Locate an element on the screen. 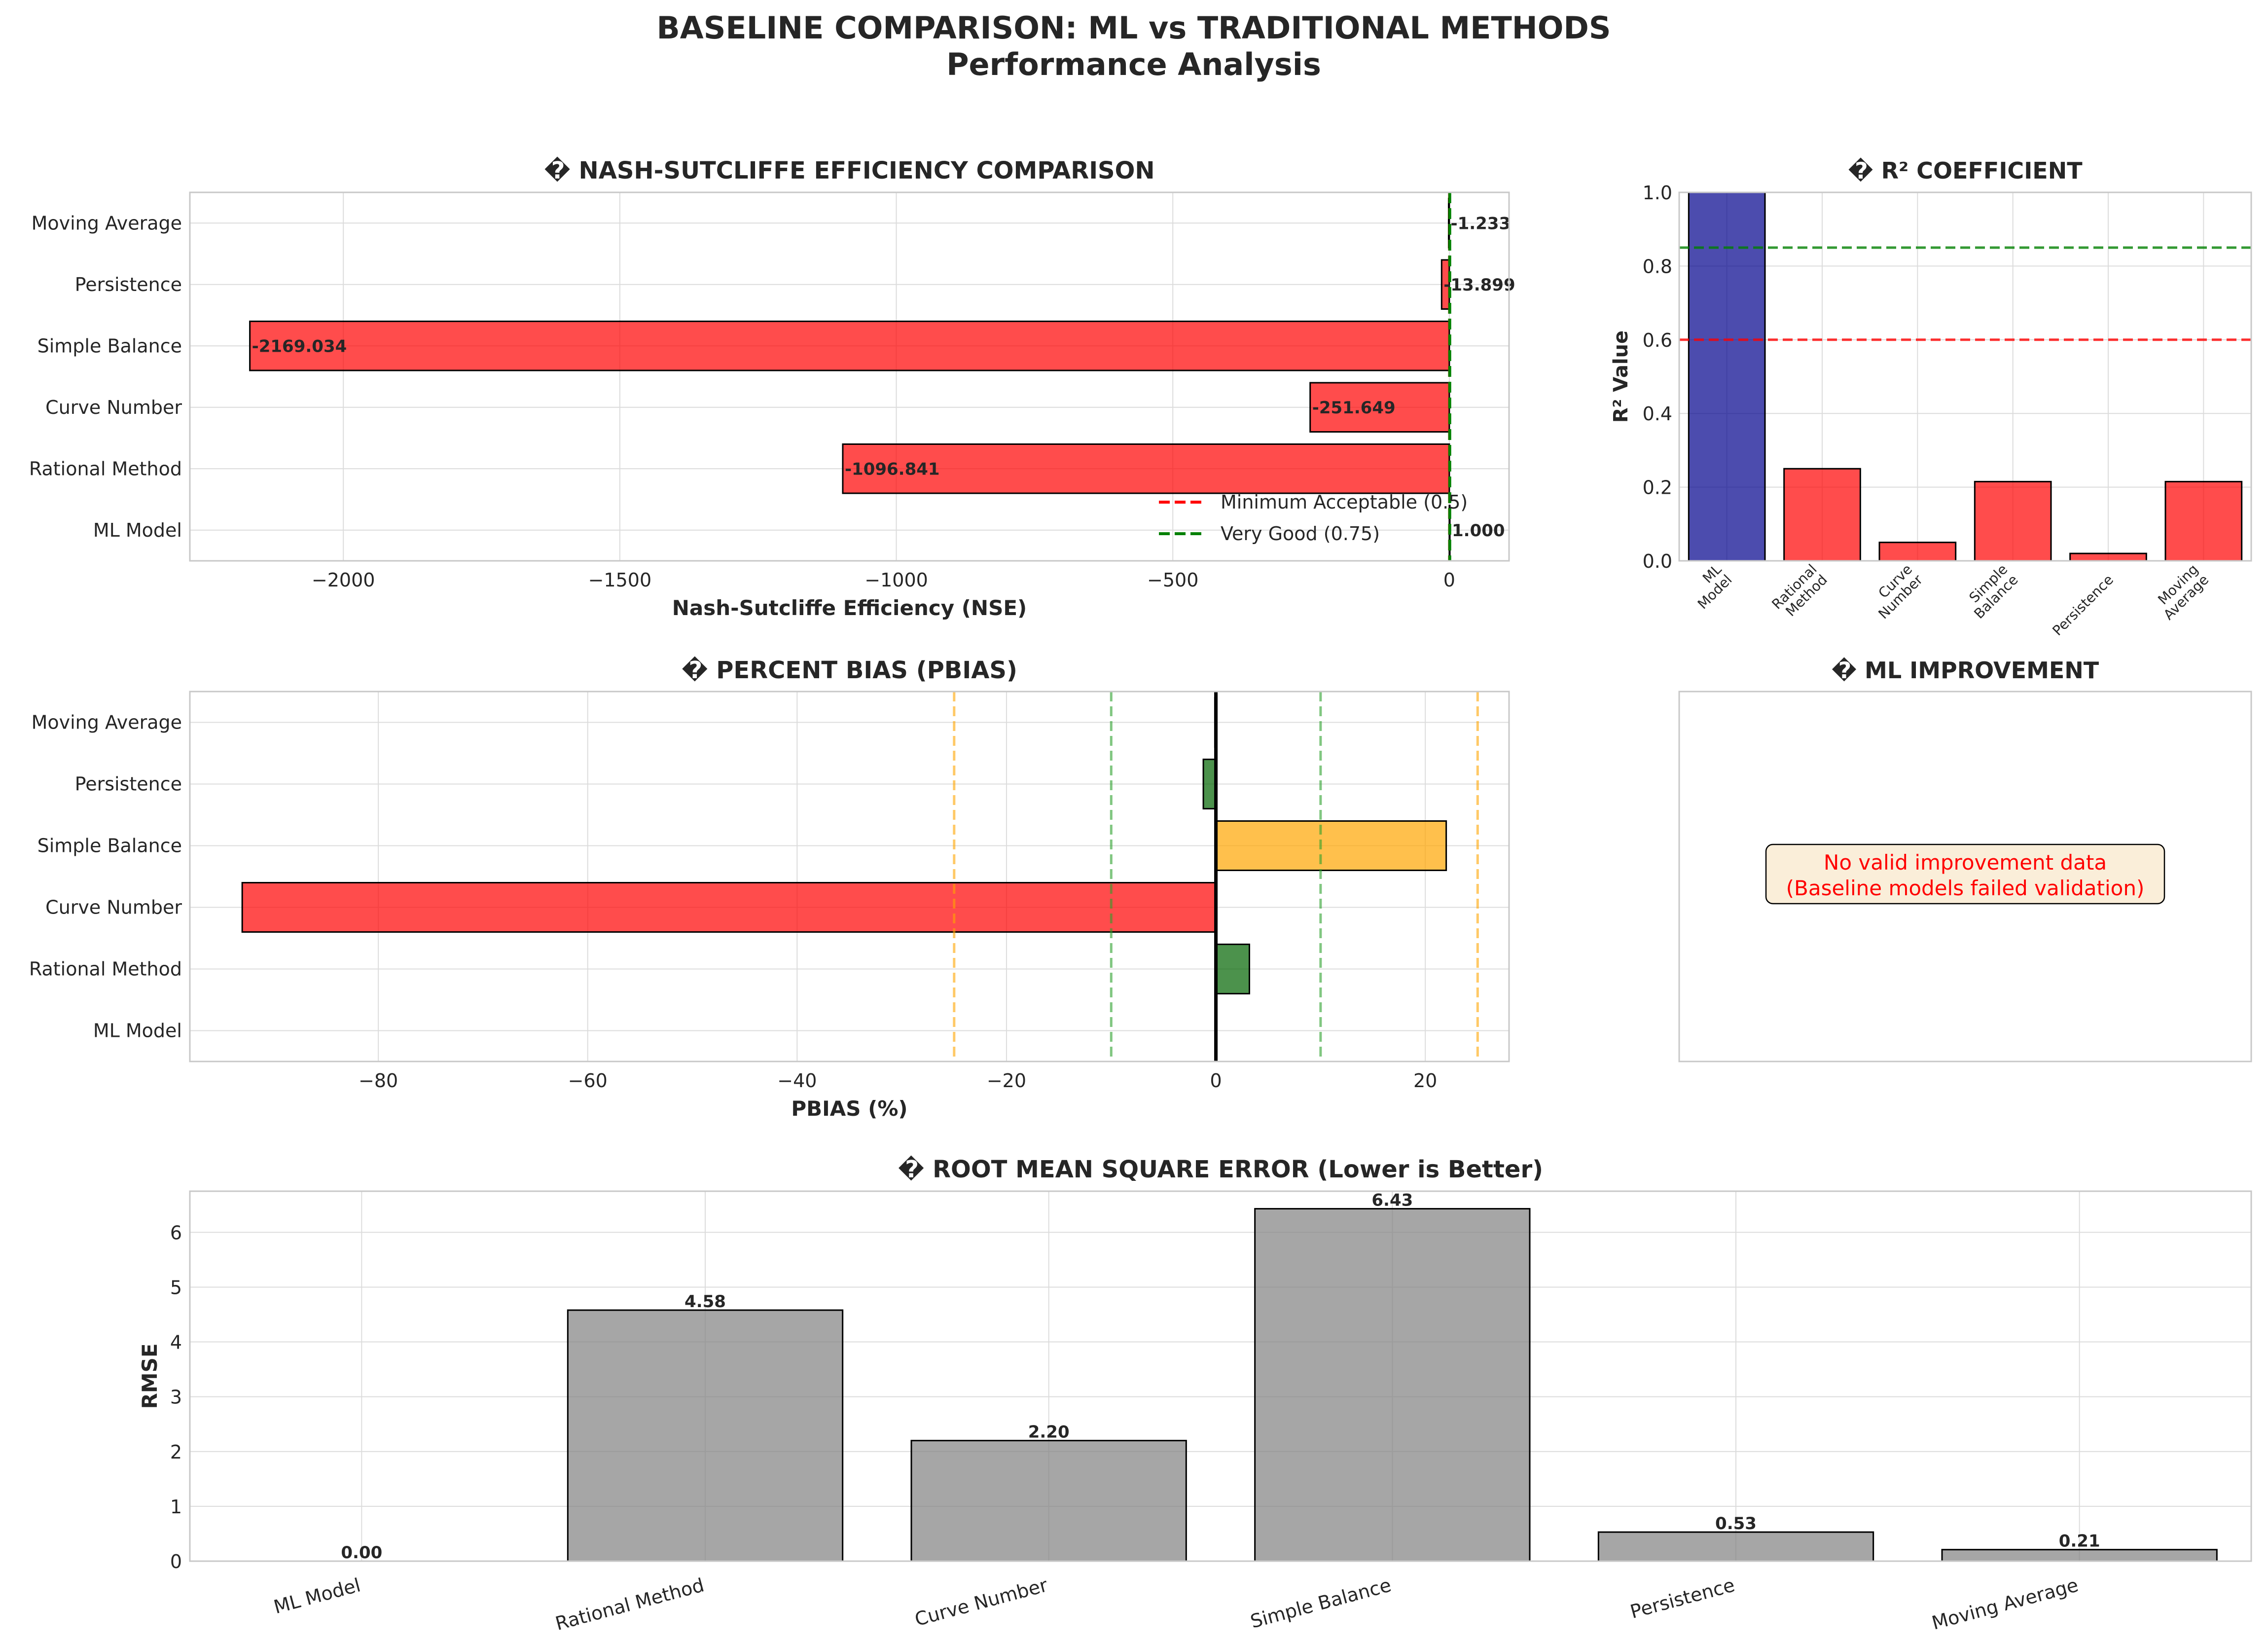 Image resolution: width=2268 pixels, height=1645 pixels. pbias-x-tick-label: 0 is located at coordinates (1216, 1081).